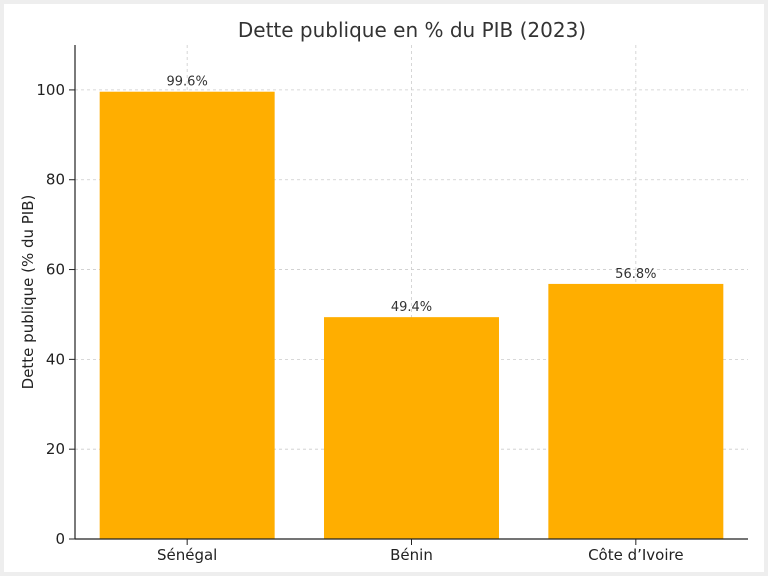 The image size is (768, 576). Describe the element at coordinates (635, 274) in the screenshot. I see `data-label: 56.8%` at that location.